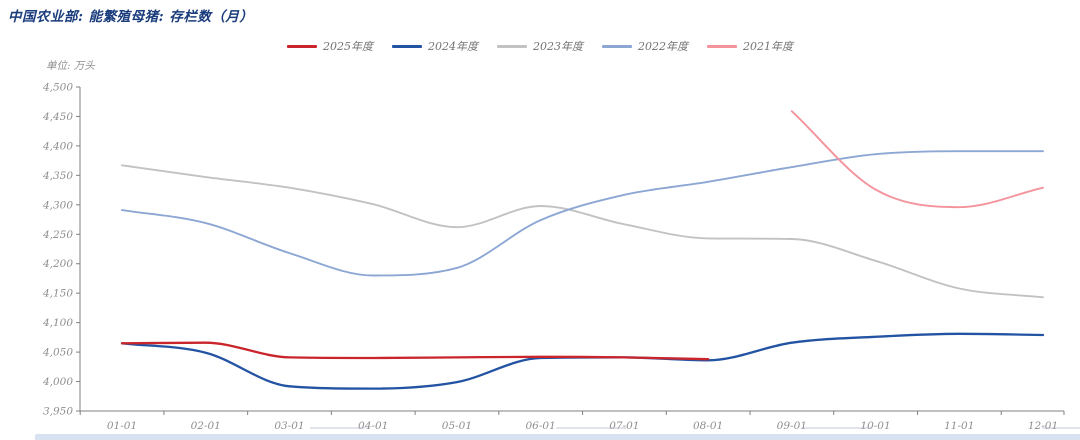 Image resolution: width=1080 pixels, height=440 pixels. Describe the element at coordinates (917, 159) in the screenshot. I see `series-line-2021年度` at that location.